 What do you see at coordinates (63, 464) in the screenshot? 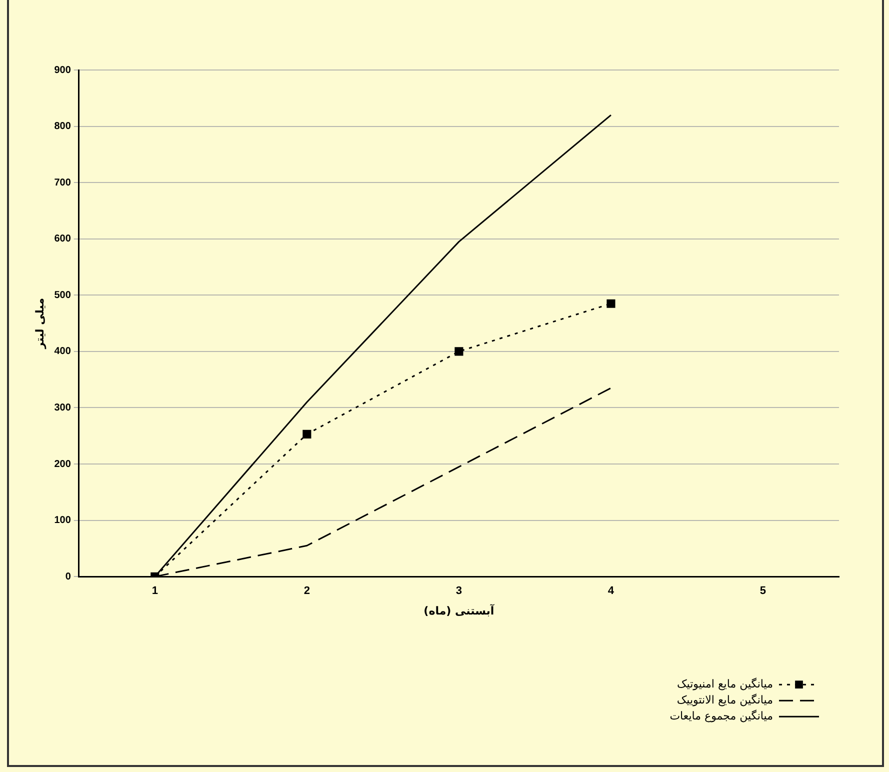
I see `y-tick-label: 200` at bounding box center [63, 464].